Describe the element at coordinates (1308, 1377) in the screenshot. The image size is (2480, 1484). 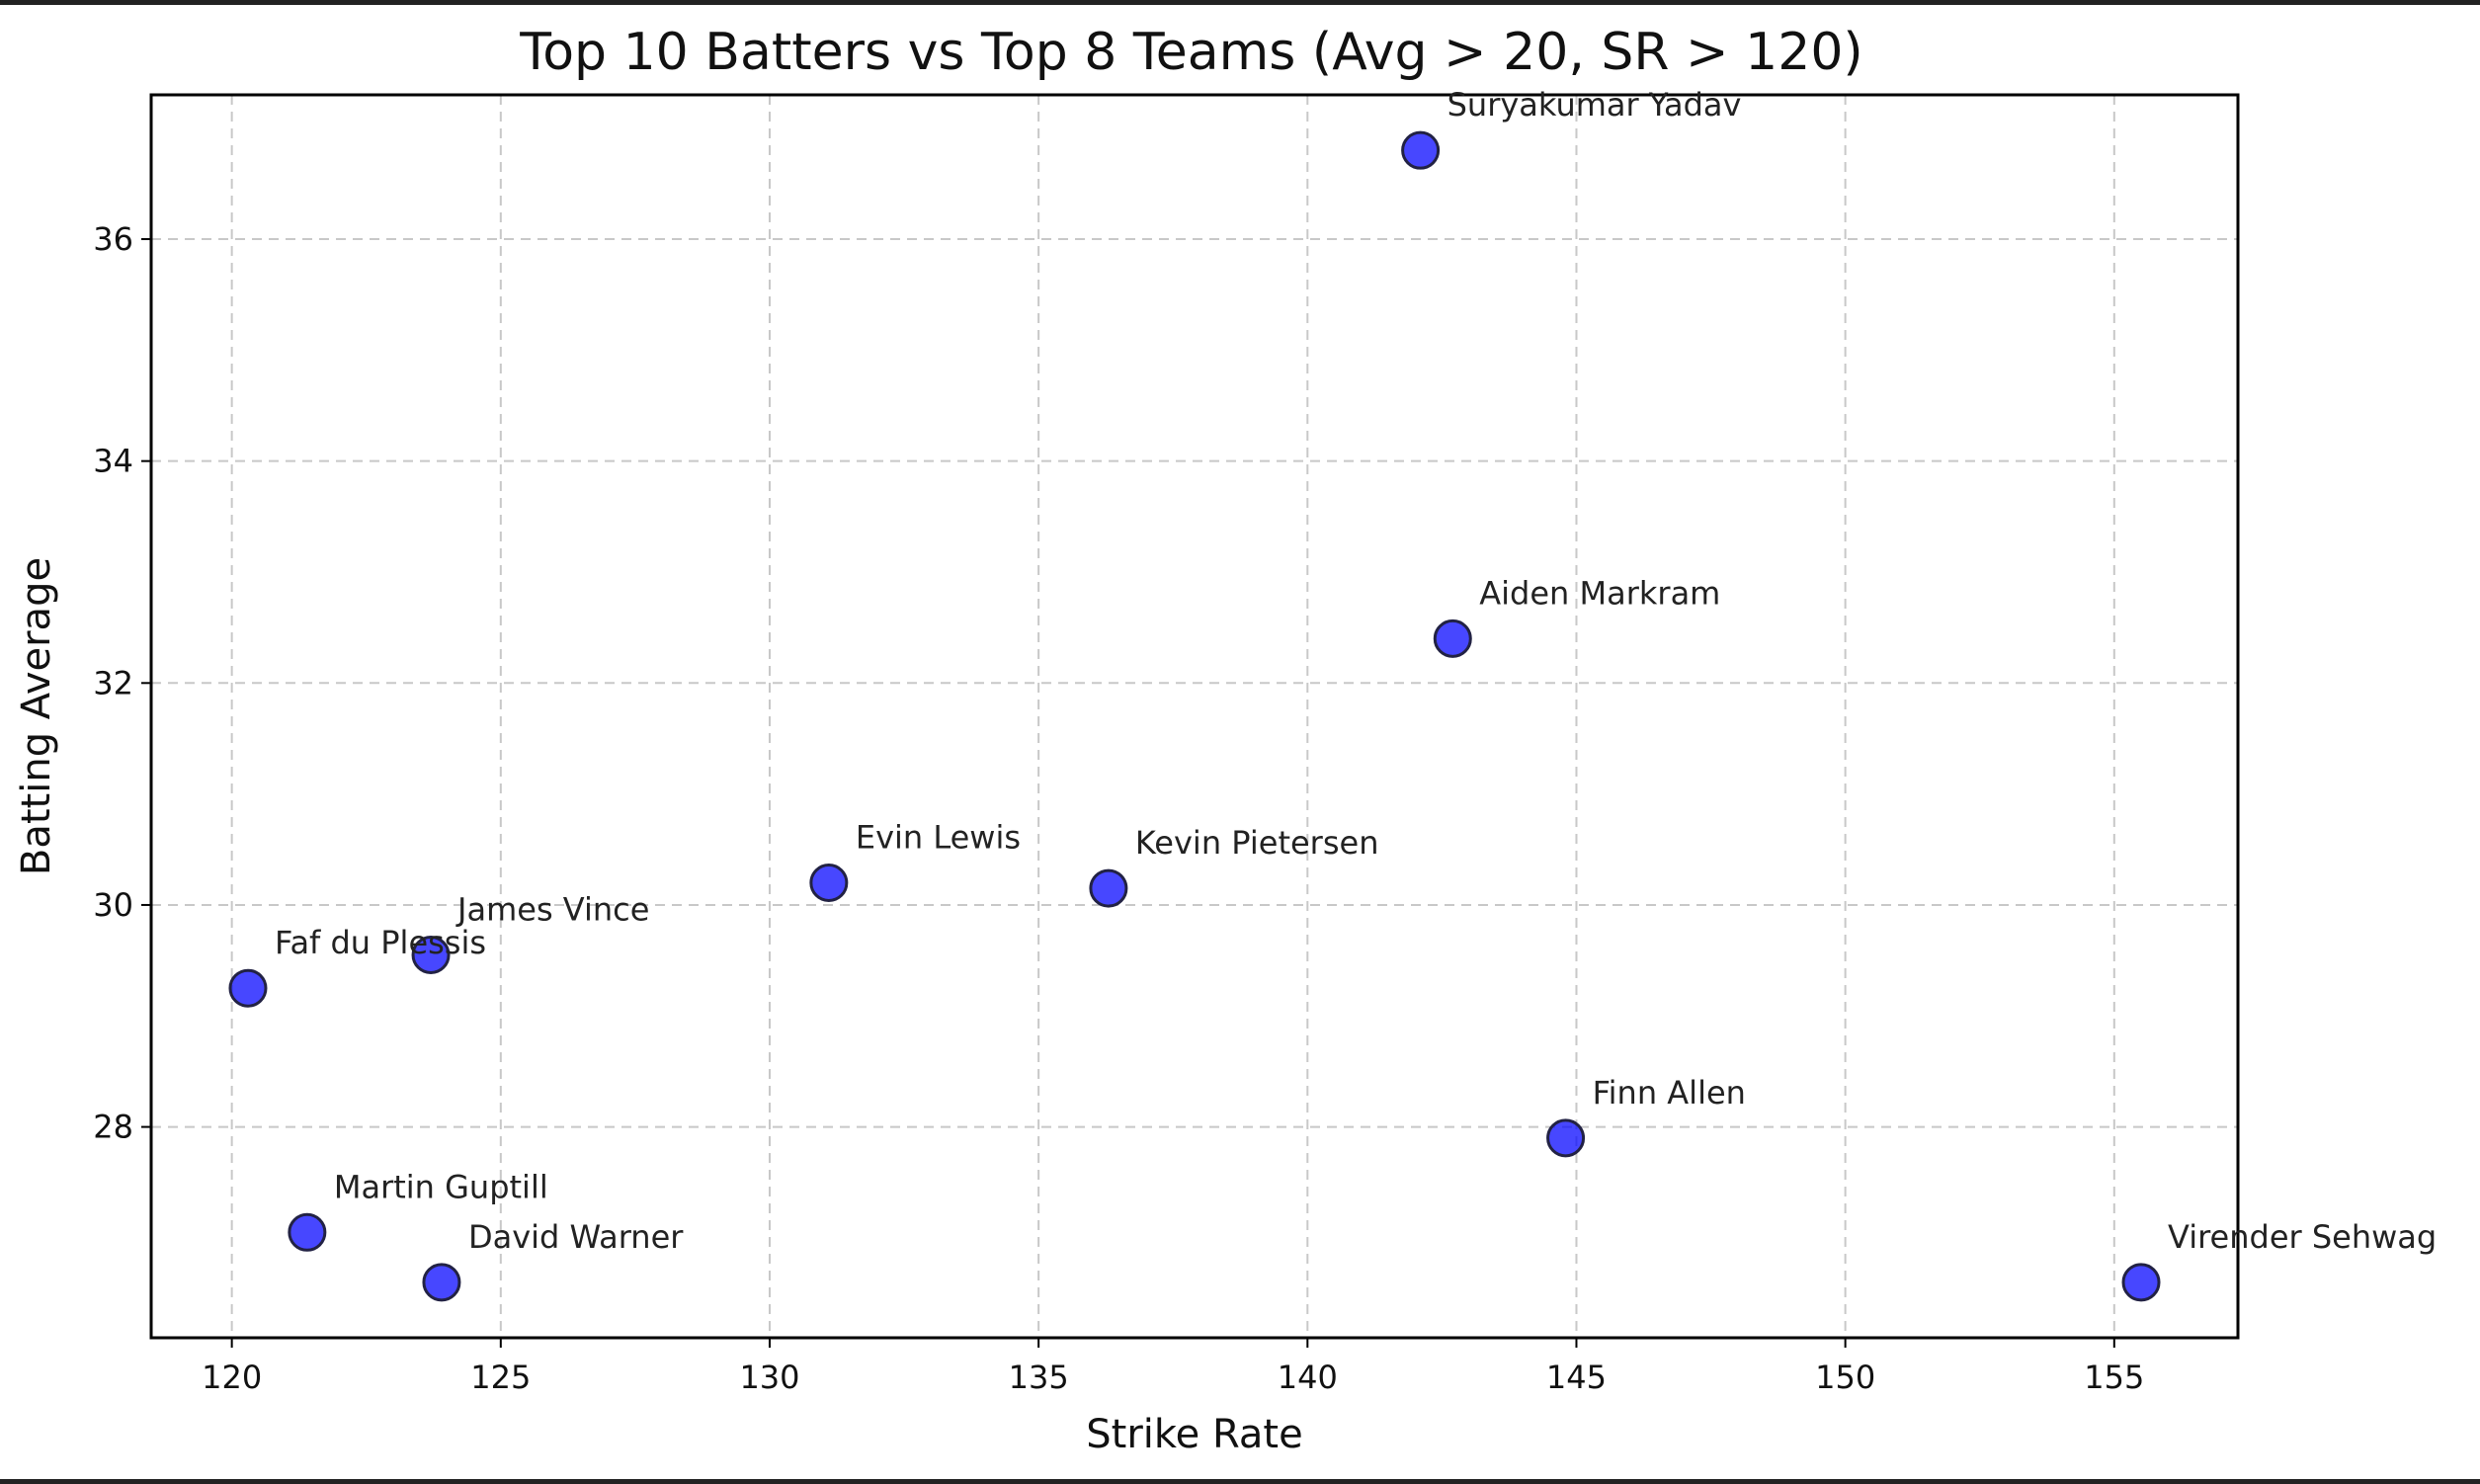
I see `x-tick-label: 140` at that location.